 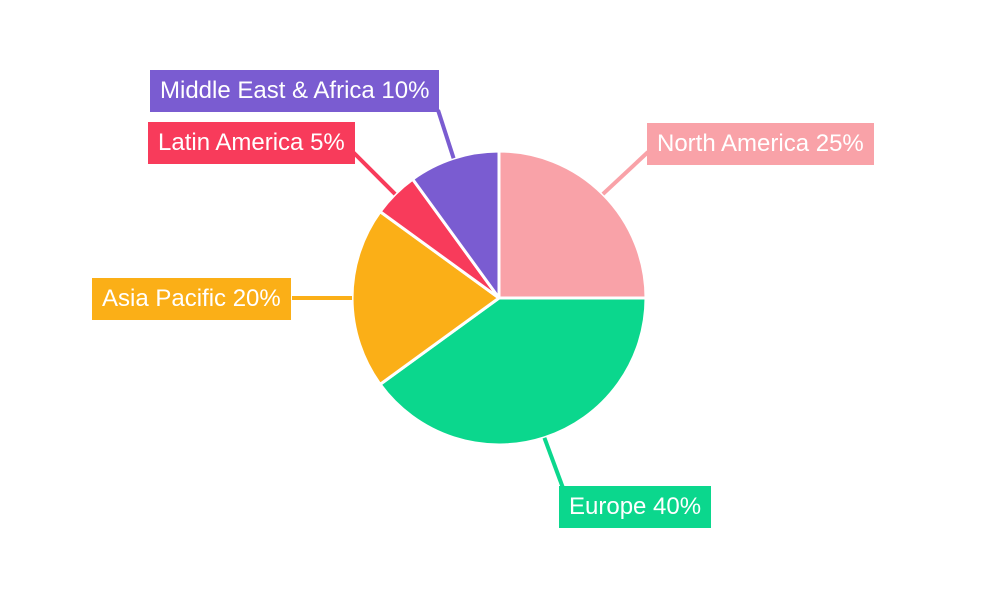 What do you see at coordinates (295, 91) in the screenshot?
I see `callout-label-middle-east-africa: Middle East & Africa 10%` at bounding box center [295, 91].